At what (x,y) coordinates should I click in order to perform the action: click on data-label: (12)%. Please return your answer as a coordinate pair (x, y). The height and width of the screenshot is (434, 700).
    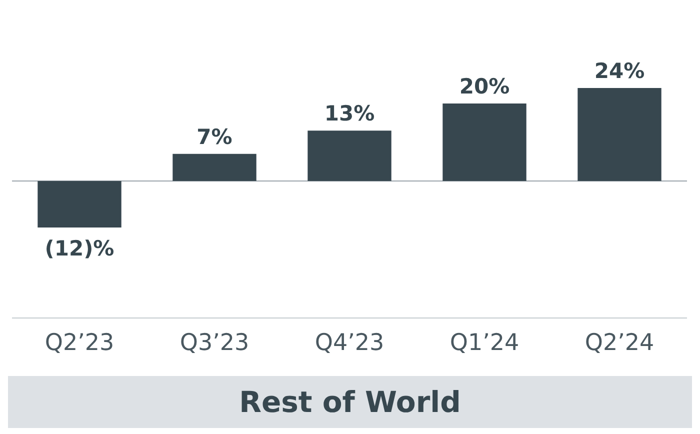
    Looking at the image, I should click on (79, 248).